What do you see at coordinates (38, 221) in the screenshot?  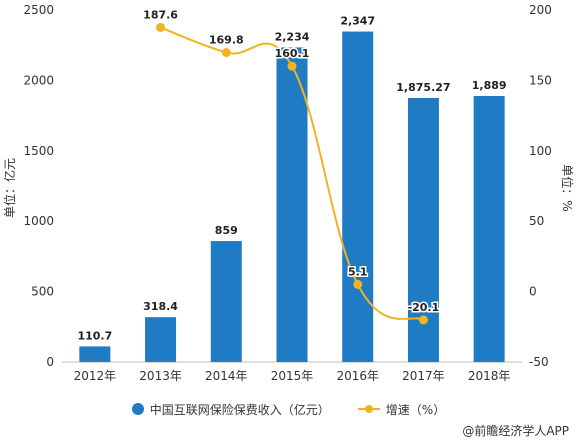 I see `y-left-tick-label: 1000` at bounding box center [38, 221].